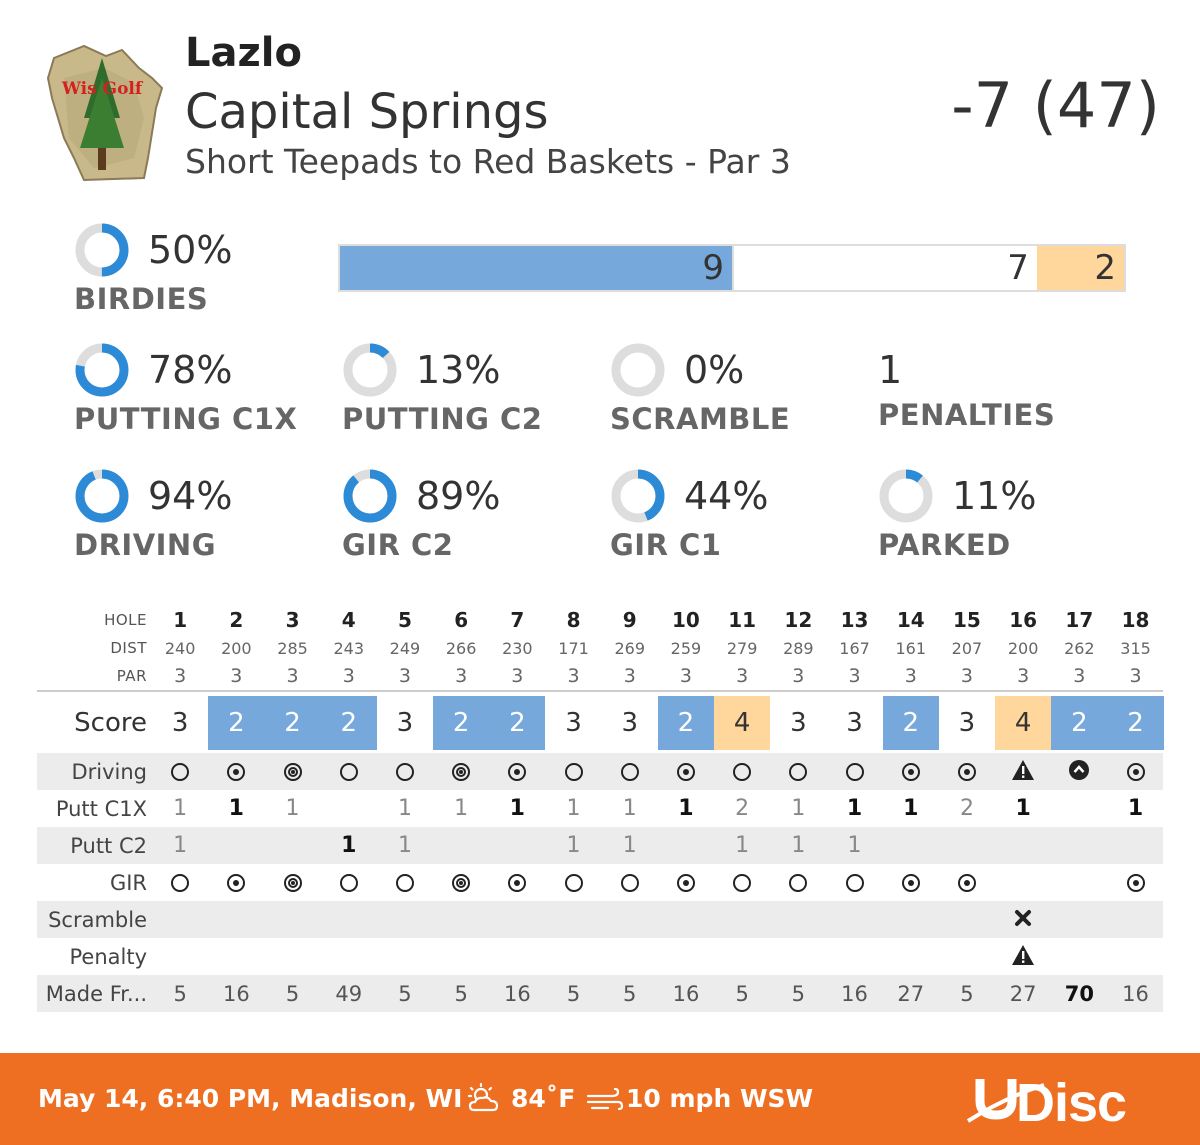 Image resolution: width=1200 pixels, height=1145 pixels. I want to click on putting-c1x-percent: 78%, so click(190, 370).